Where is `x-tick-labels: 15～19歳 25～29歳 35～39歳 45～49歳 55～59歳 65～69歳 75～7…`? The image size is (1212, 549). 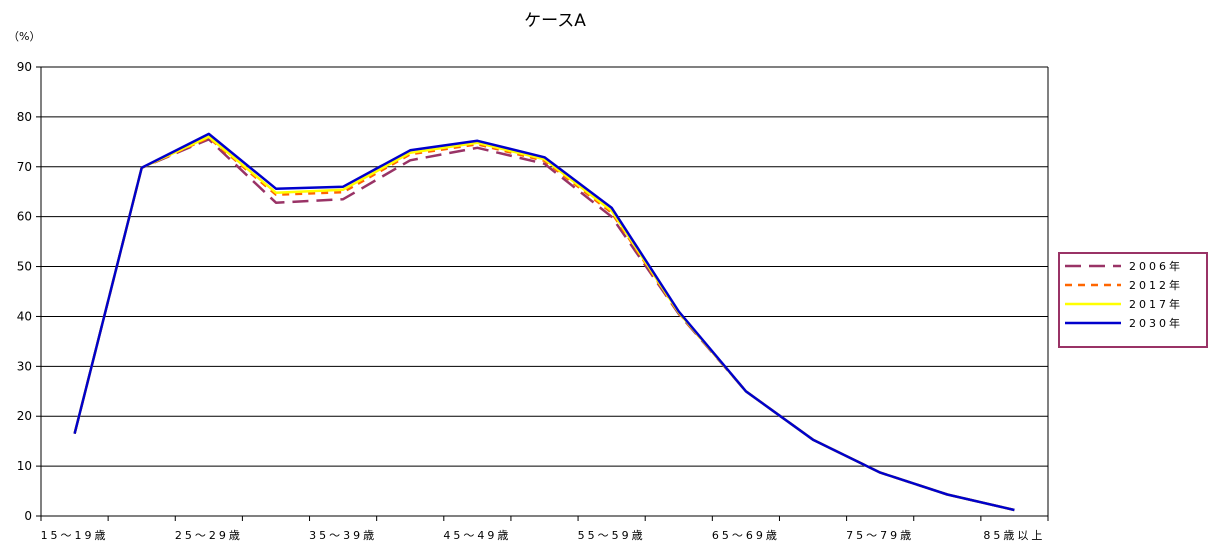 x-tick-labels: 15～19歳 25～29歳 35～39歳 45～49歳 55～59歳 65～69歳 75～7… is located at coordinates (543, 535).